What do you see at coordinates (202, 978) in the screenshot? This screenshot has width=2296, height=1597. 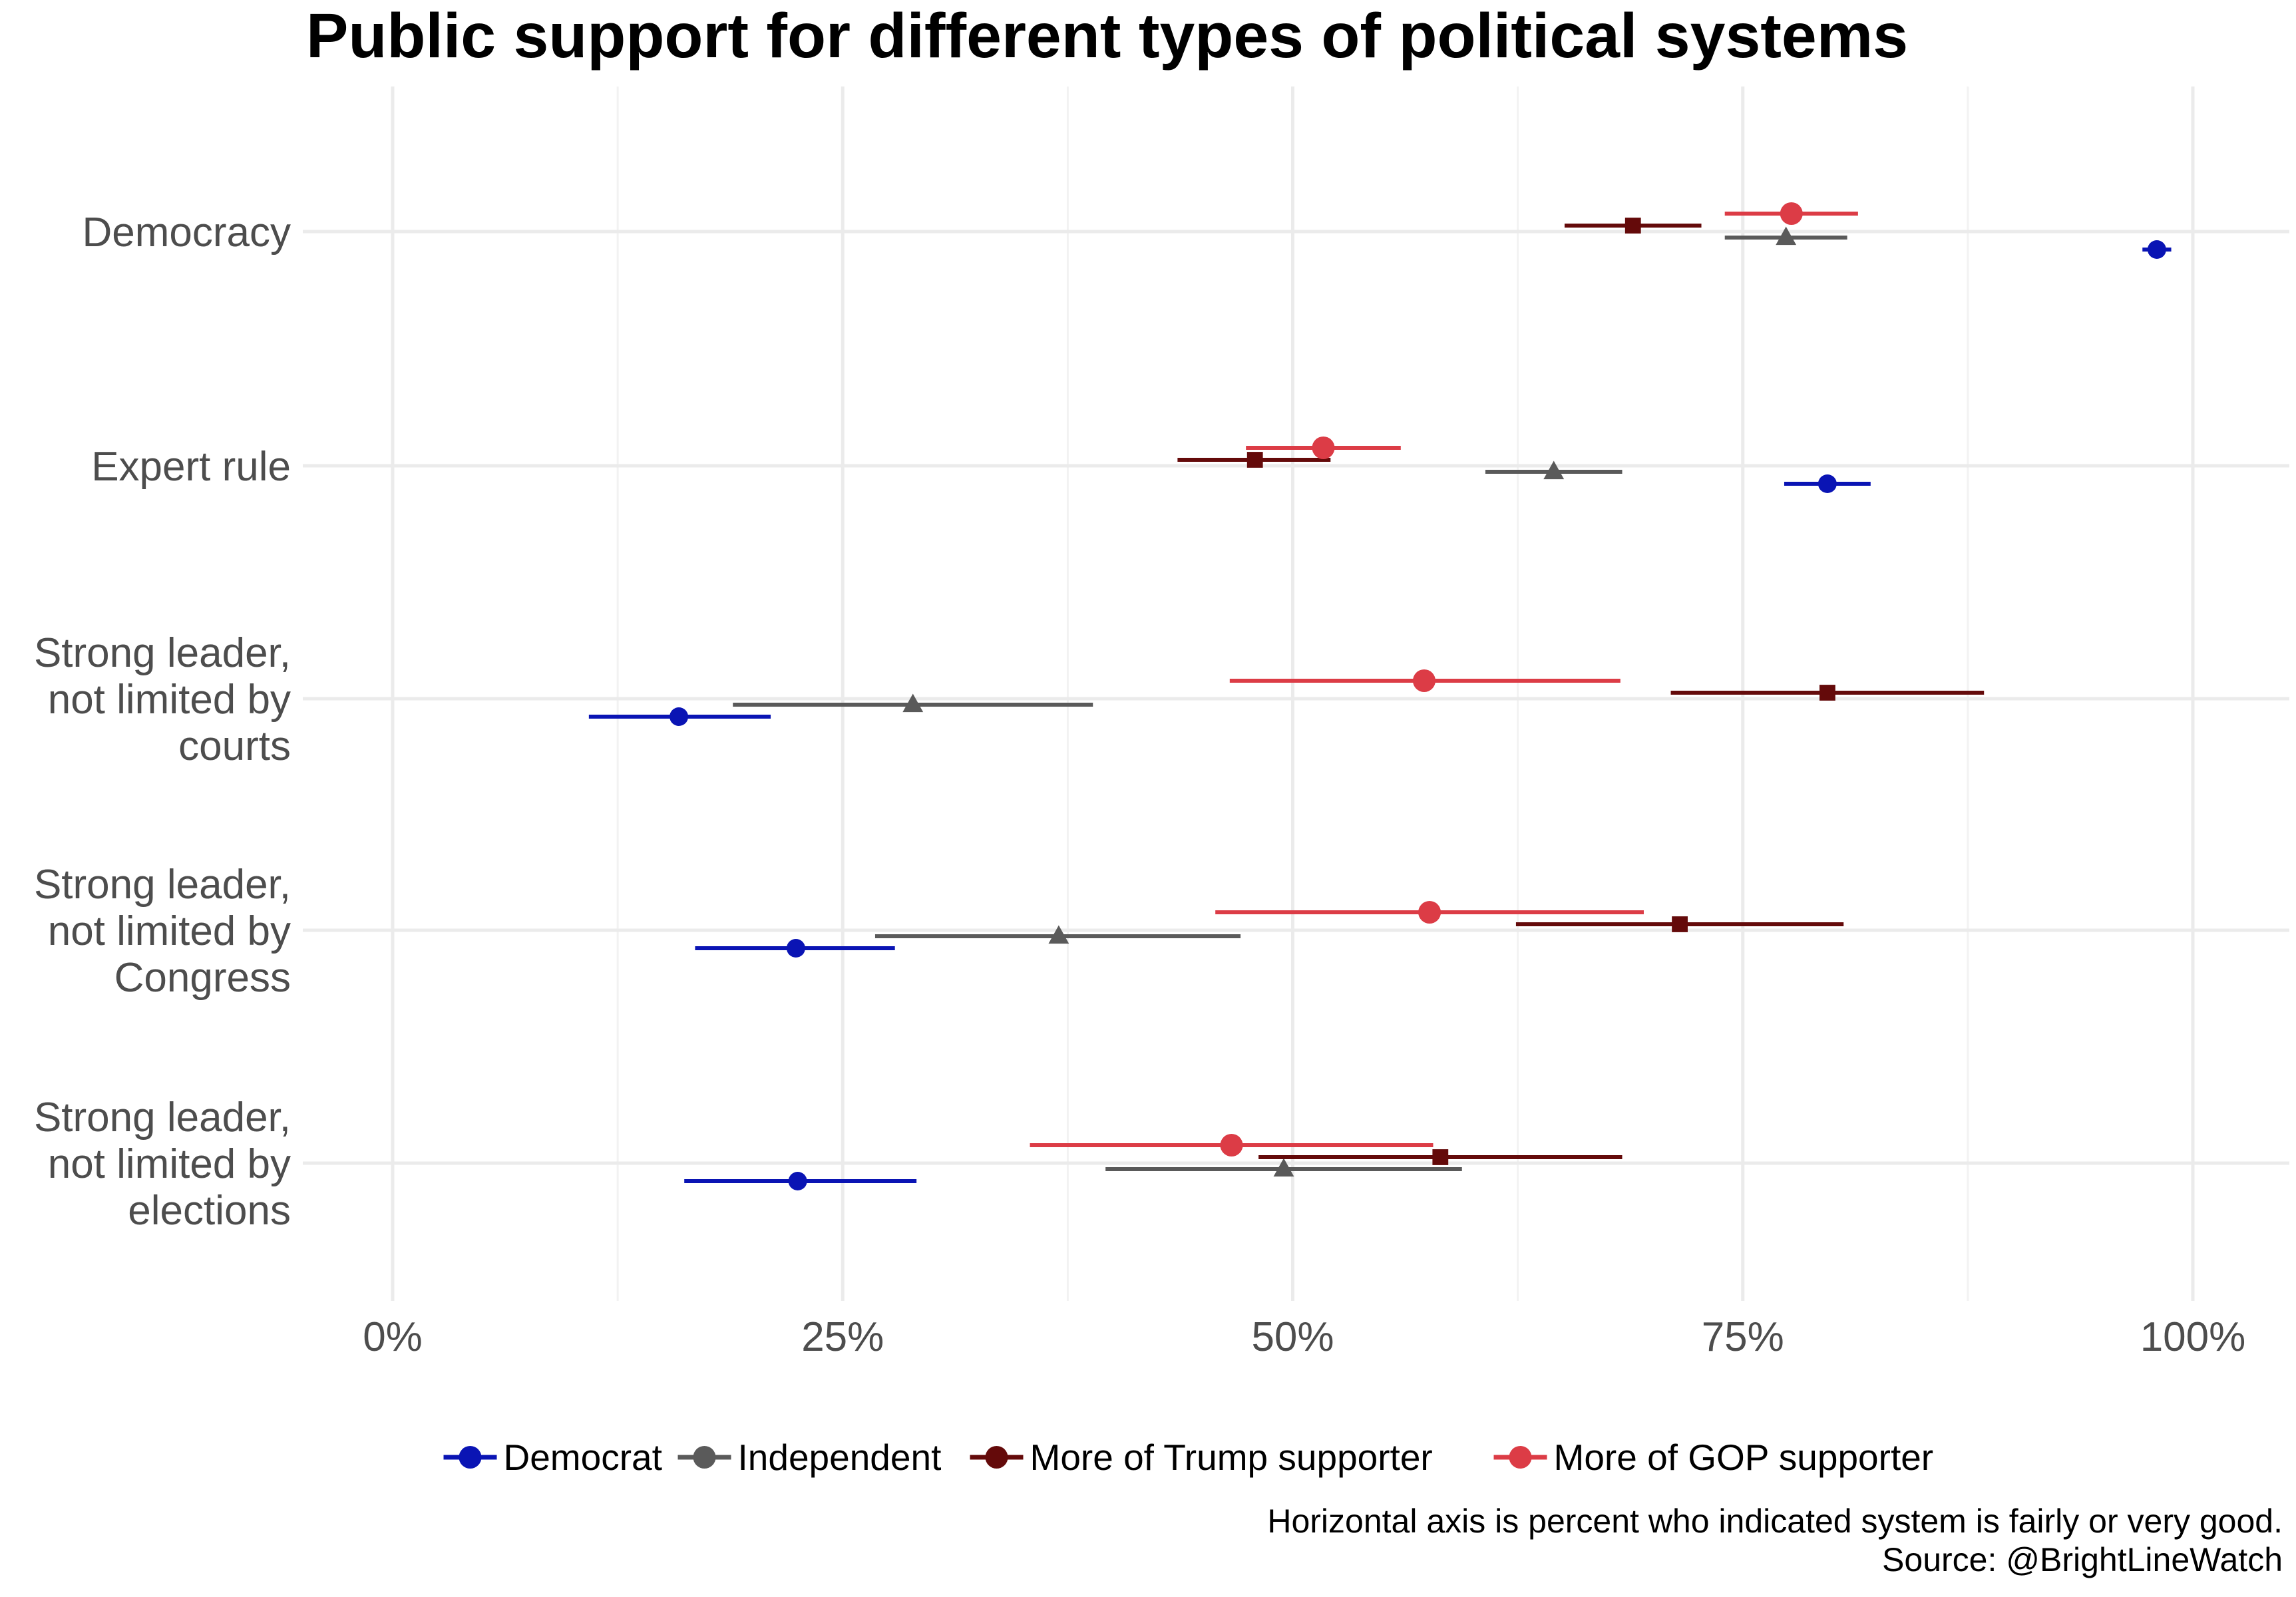 I see `y-category-label: Congress` at bounding box center [202, 978].